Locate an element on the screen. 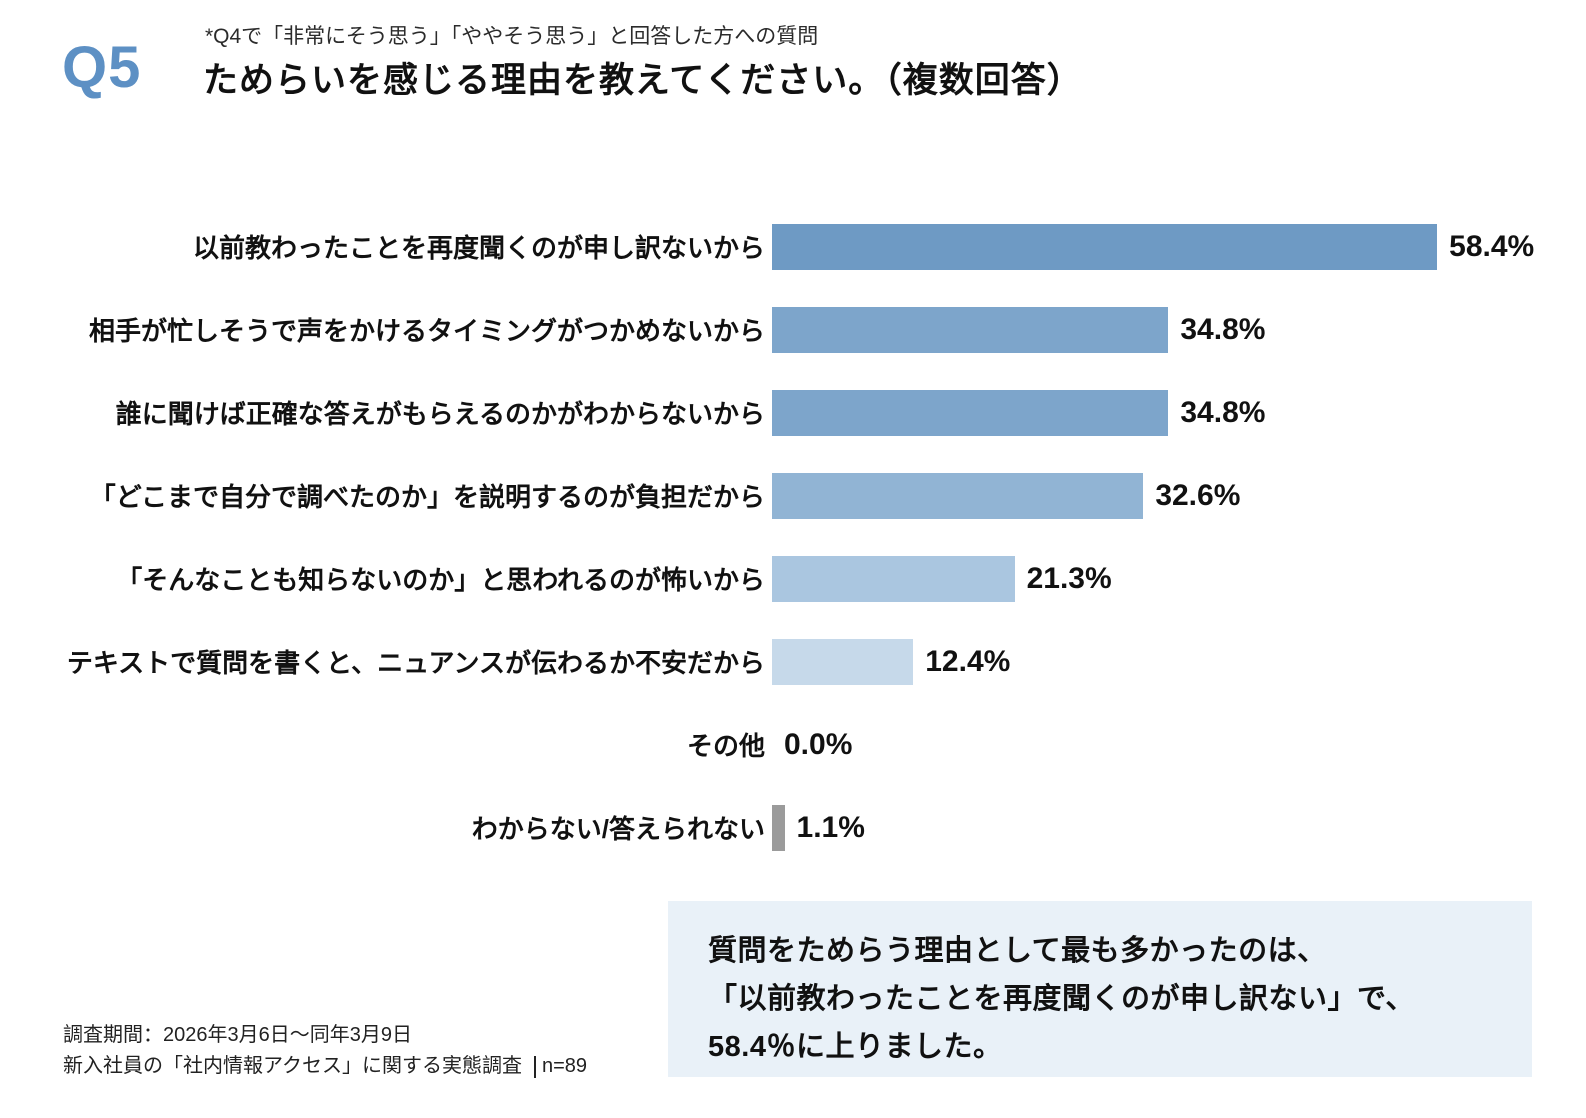  category-label: 誰に聞けば正確な答えがもらえるのかがわからないから is located at coordinates (440, 414).